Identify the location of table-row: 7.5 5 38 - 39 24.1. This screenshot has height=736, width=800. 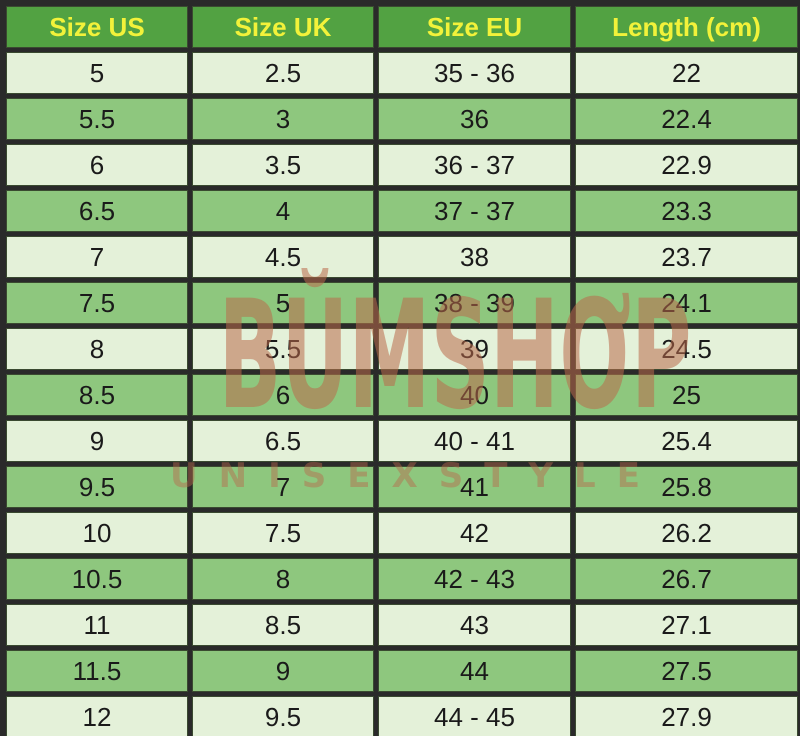
(402, 303).